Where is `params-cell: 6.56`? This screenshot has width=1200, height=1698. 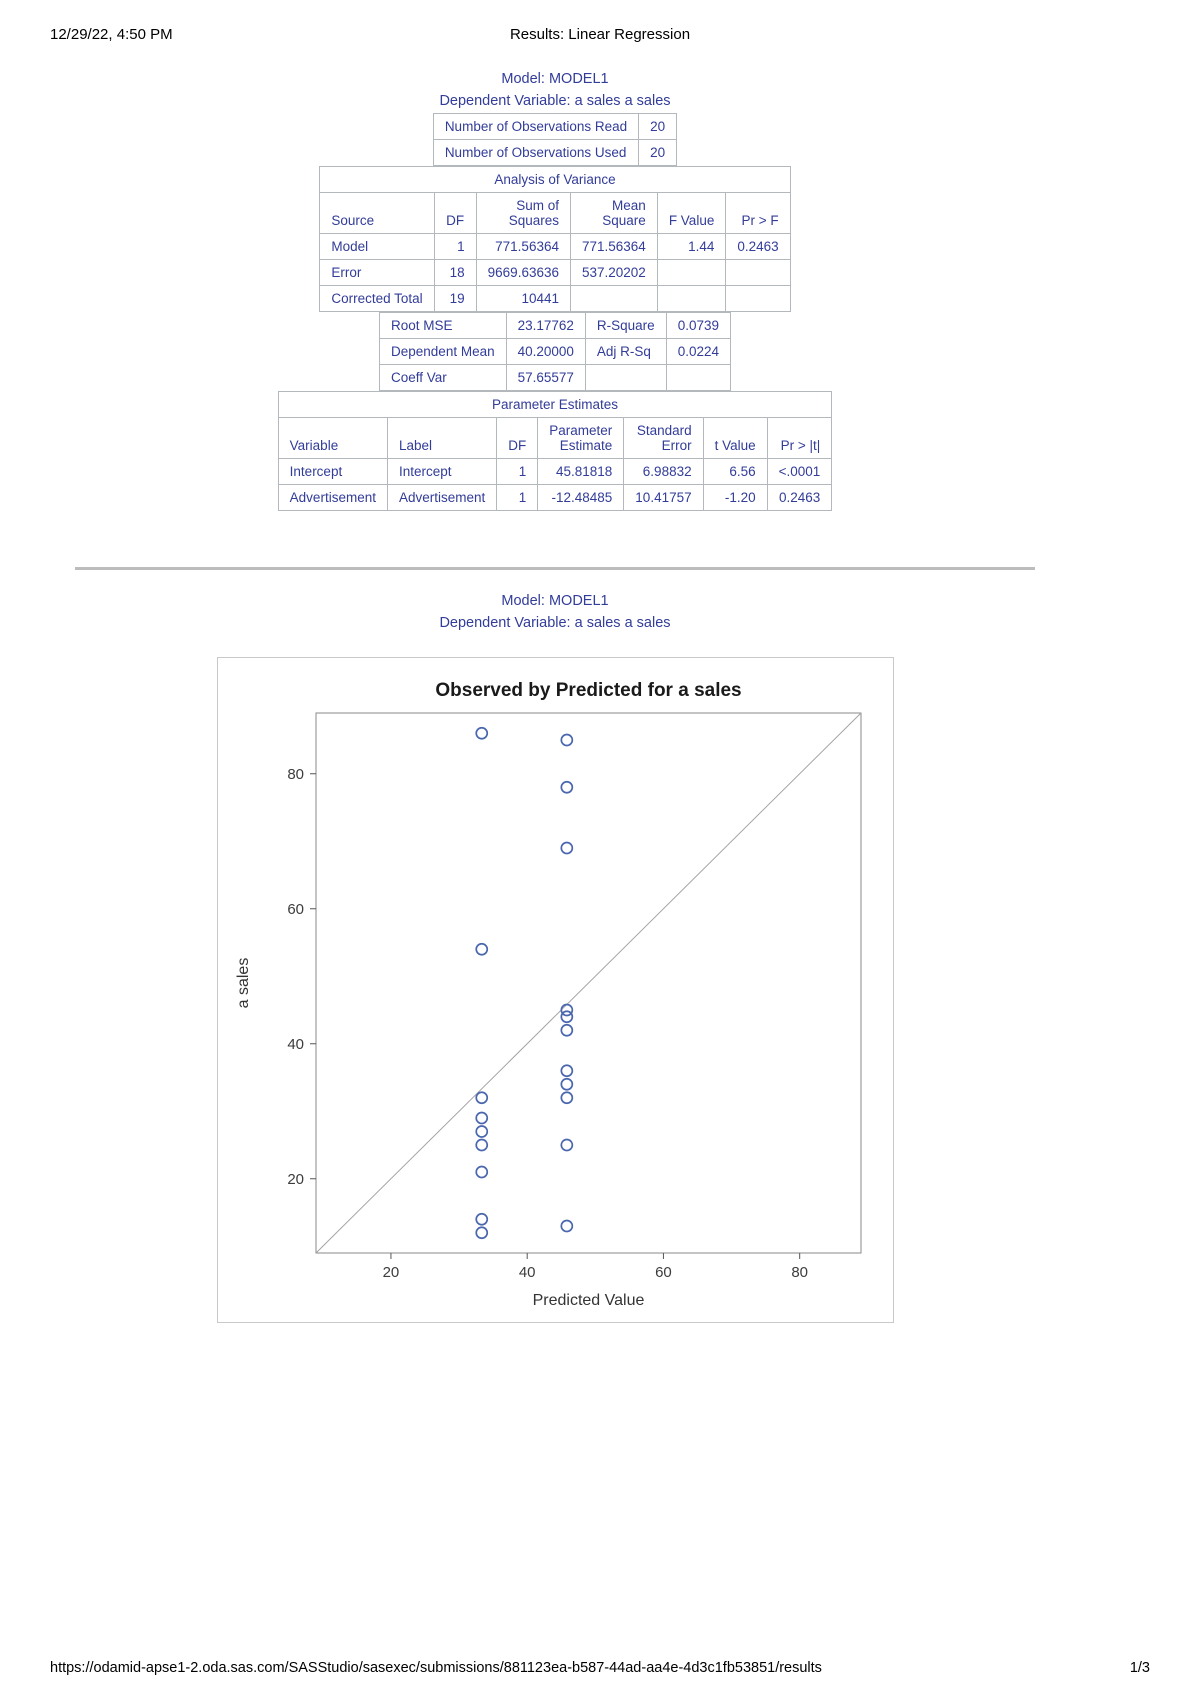 params-cell: 6.56 is located at coordinates (735, 471).